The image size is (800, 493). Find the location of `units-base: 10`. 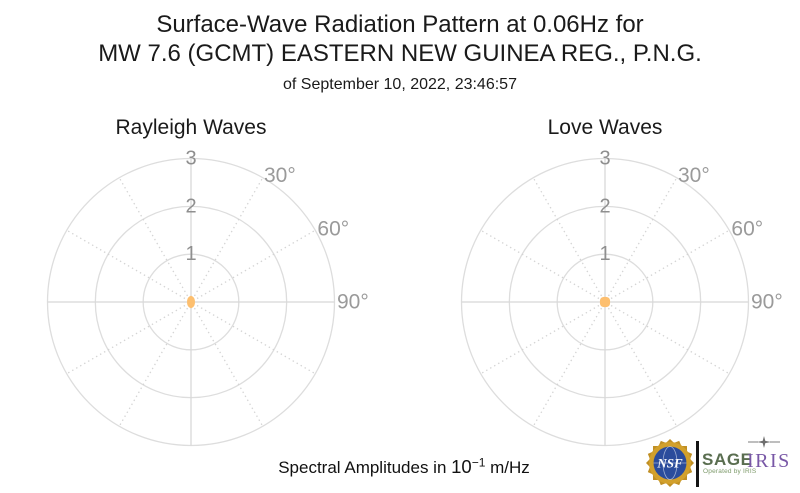

units-base: 10 is located at coordinates (461, 466).